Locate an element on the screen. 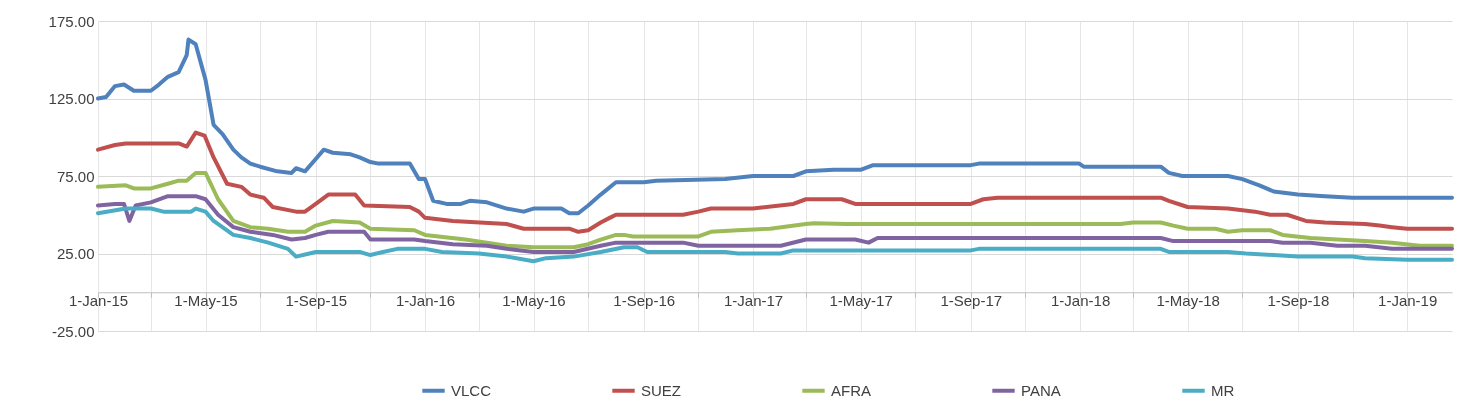  x-tick-label: 1-Jan-15 is located at coordinates (98, 300).